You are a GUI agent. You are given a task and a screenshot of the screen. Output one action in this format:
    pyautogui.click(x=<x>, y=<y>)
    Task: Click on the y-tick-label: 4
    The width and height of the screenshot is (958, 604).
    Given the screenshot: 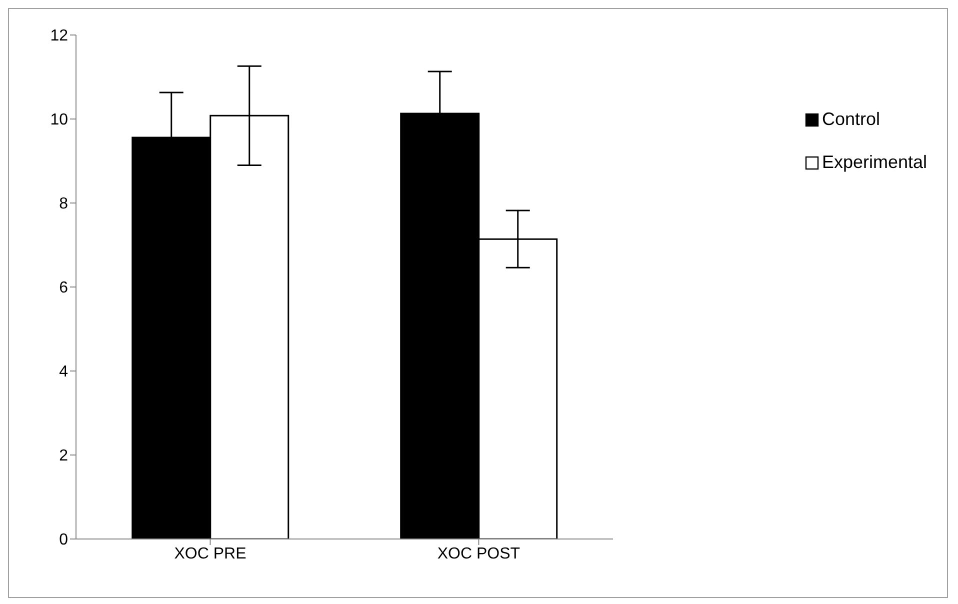 What is the action you would take?
    pyautogui.click(x=63, y=372)
    